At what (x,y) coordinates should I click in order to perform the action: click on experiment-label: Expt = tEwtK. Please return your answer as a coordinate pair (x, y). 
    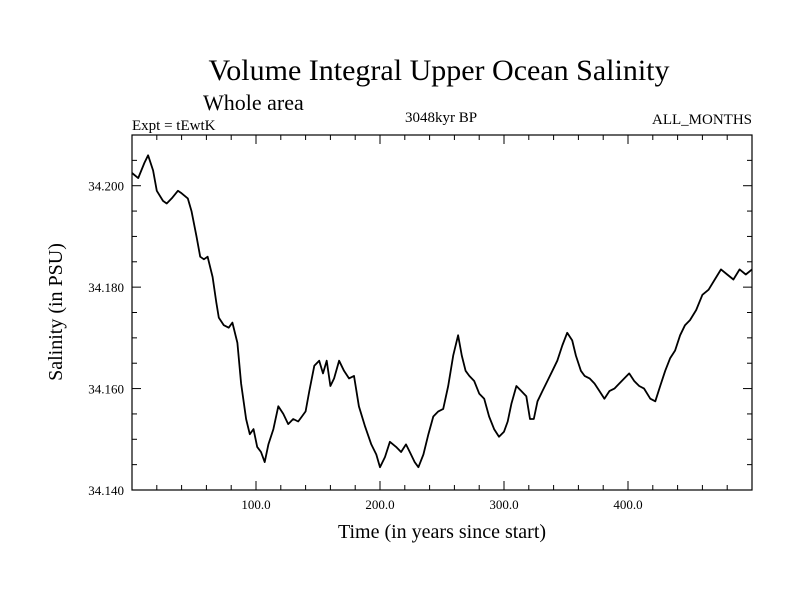
    Looking at the image, I should click on (174, 126).